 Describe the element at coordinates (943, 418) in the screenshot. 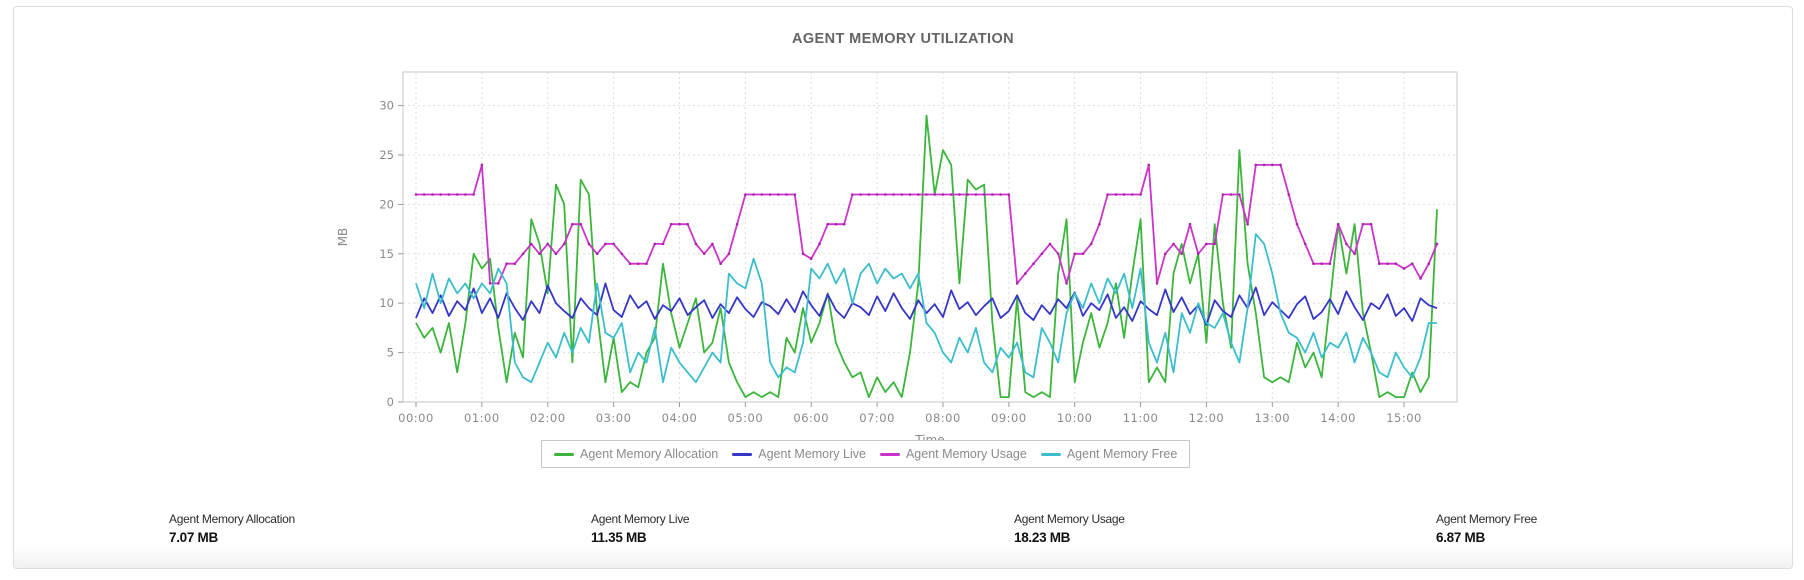

I see `svg-text: 08:00` at that location.